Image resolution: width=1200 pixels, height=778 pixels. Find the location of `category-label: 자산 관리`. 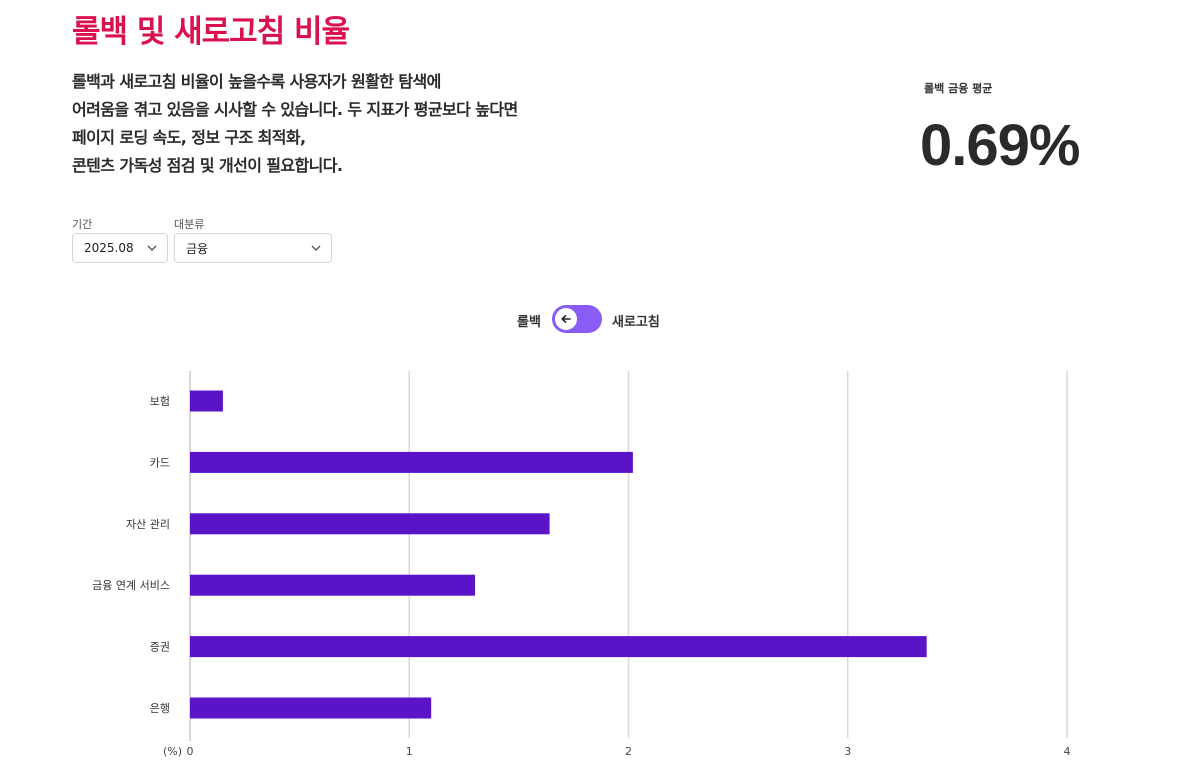

category-label: 자산 관리 is located at coordinates (148, 524).